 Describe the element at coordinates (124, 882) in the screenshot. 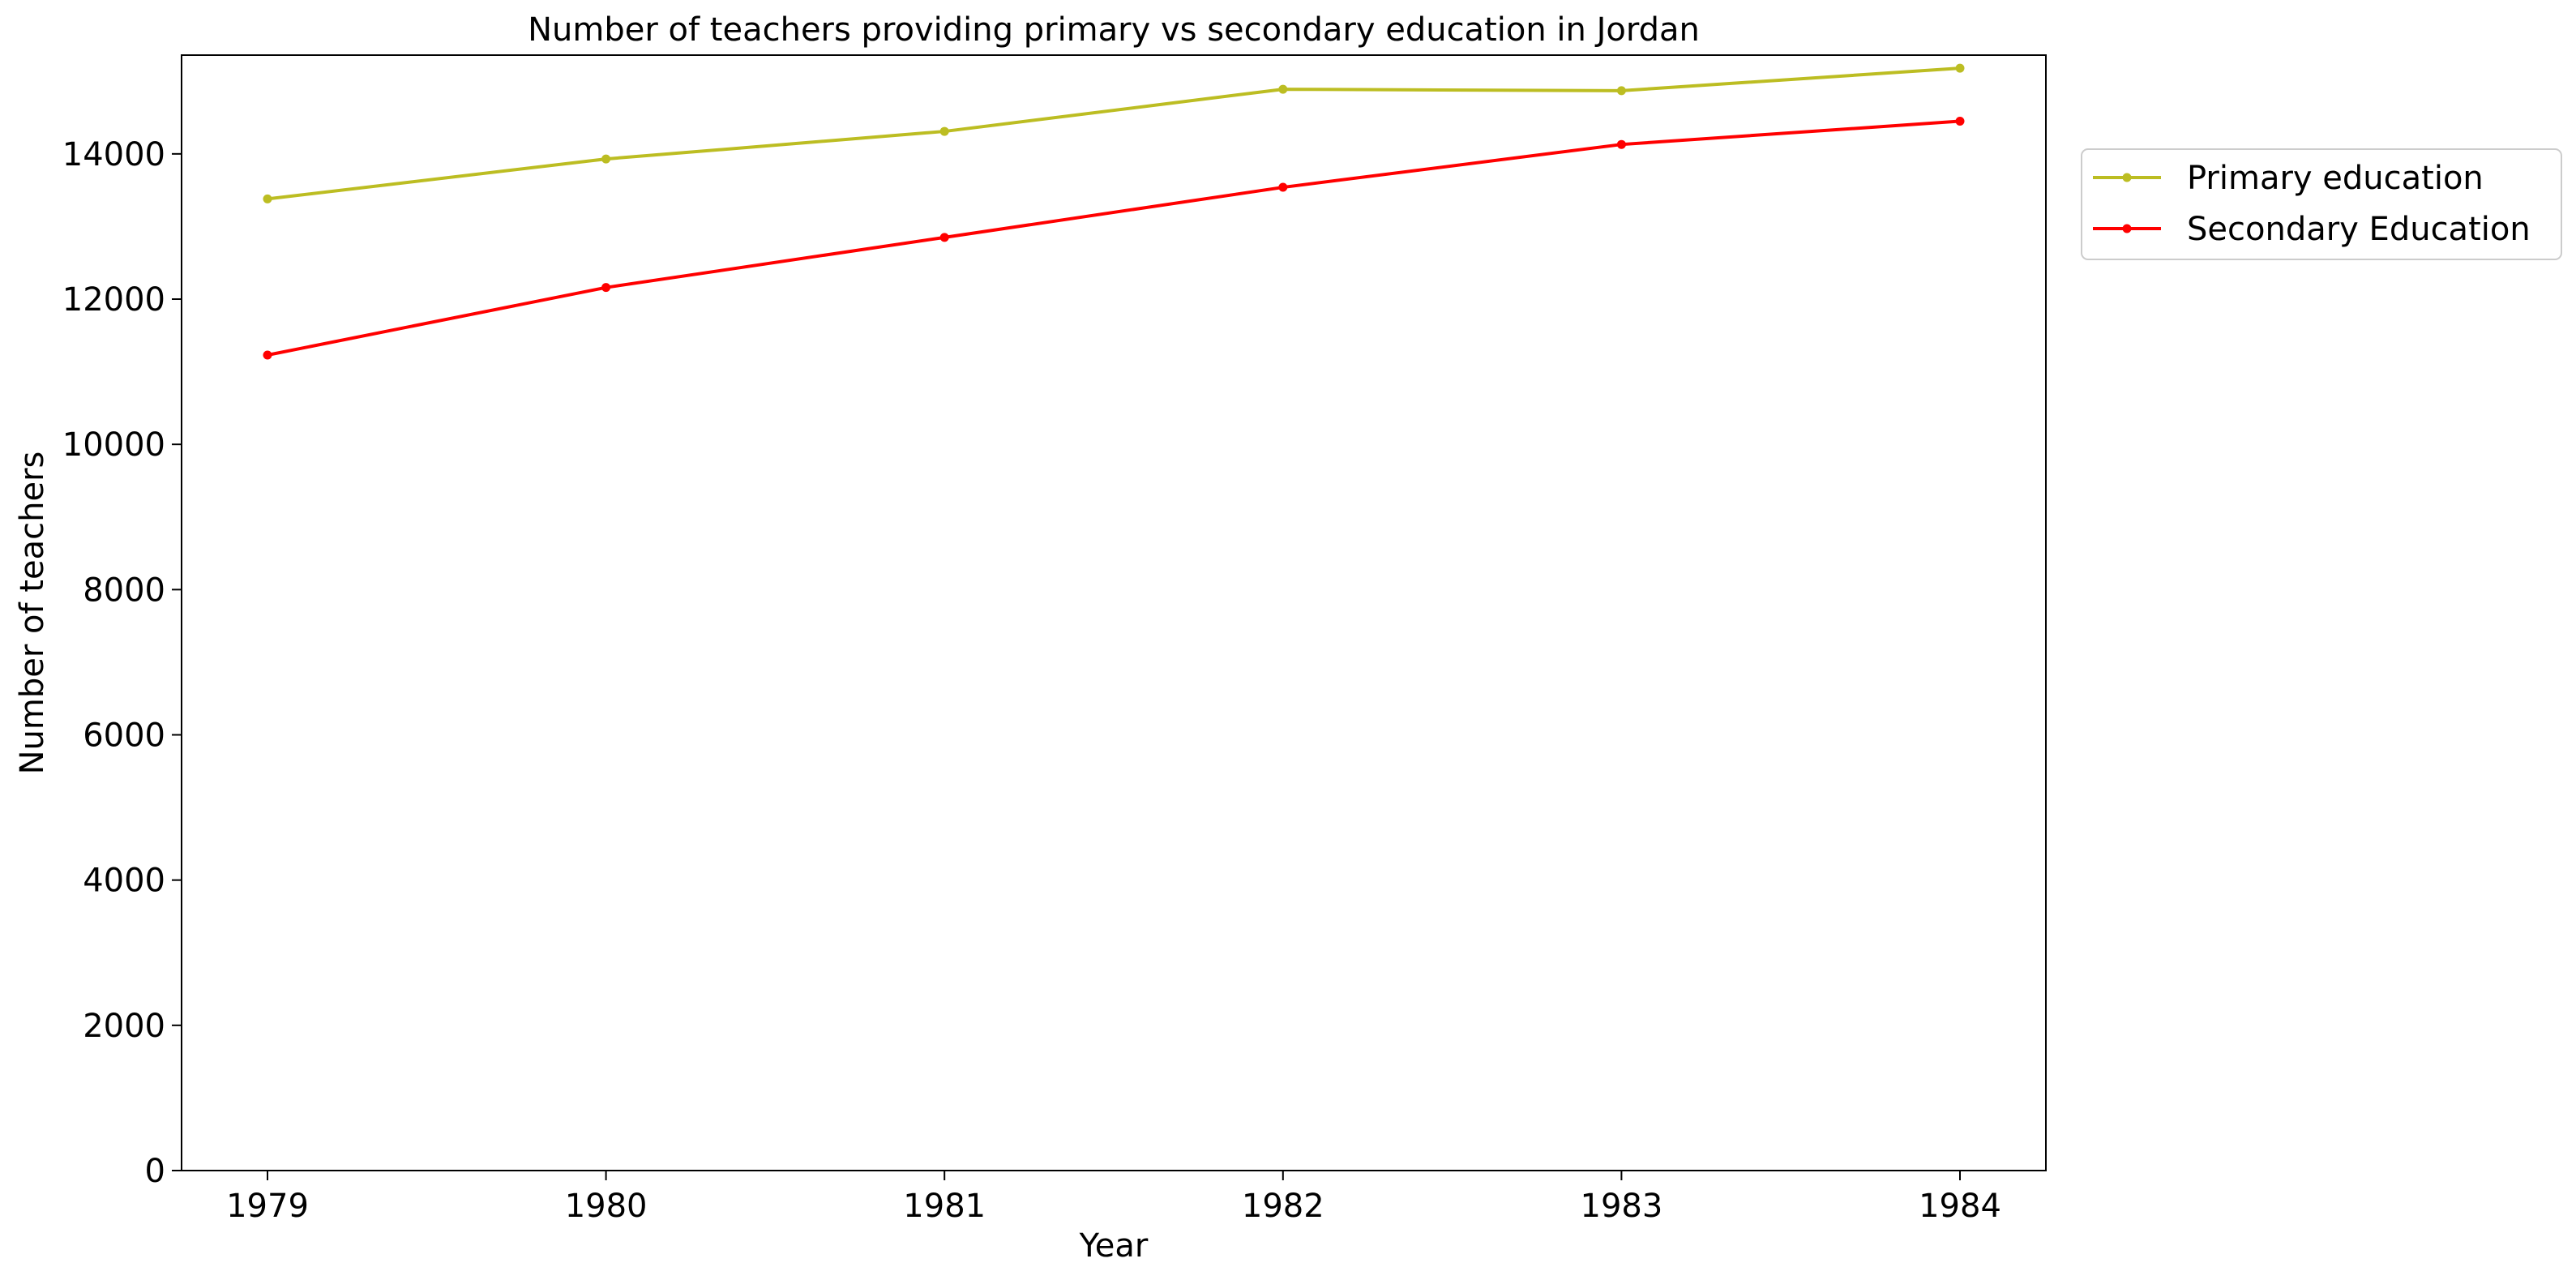

I see `y-tick-label: 4000` at that location.